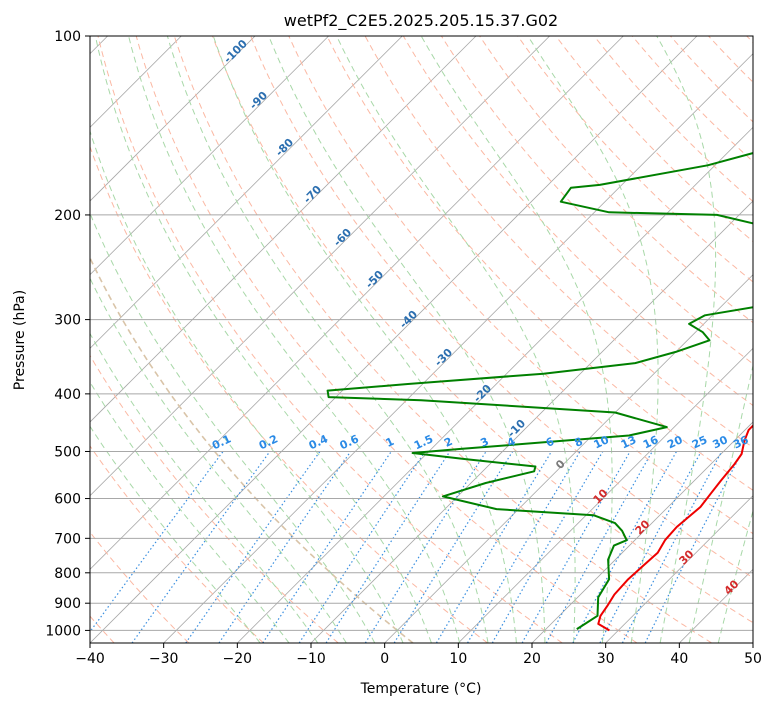  I want to click on x-axis: −40 −30 −20 −10 0 10 20 30 40 50, so click(418, 655).